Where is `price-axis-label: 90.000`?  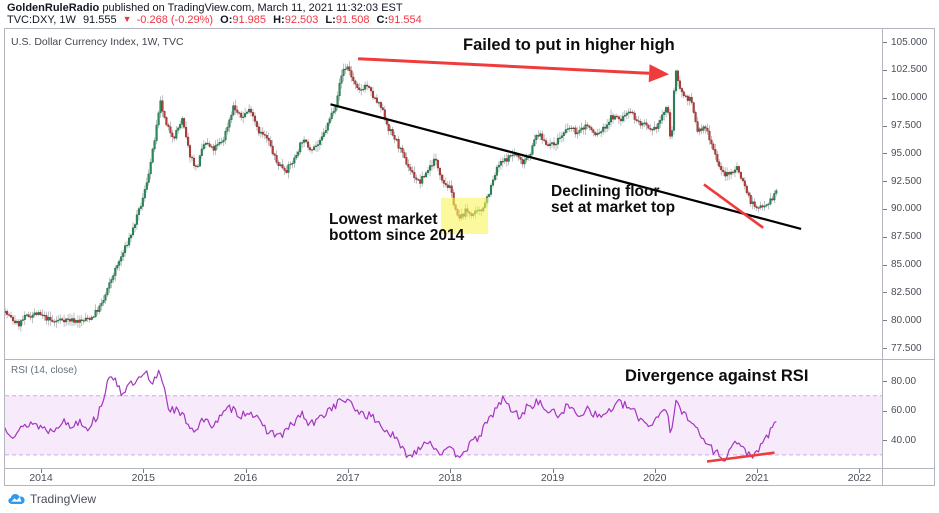
price-axis-label: 90.000 is located at coordinates (906, 209).